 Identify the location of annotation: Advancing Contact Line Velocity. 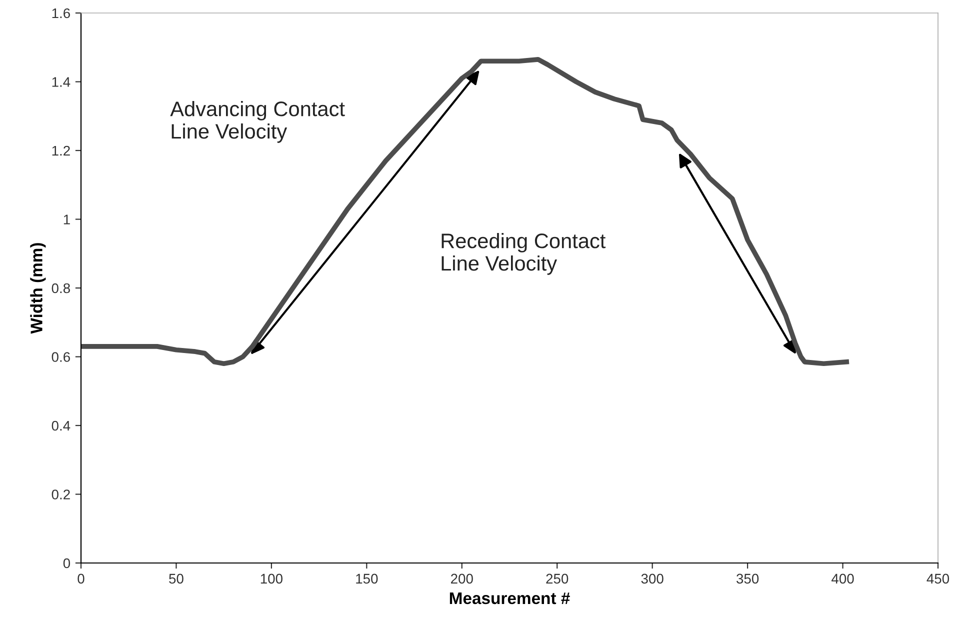
(257, 122).